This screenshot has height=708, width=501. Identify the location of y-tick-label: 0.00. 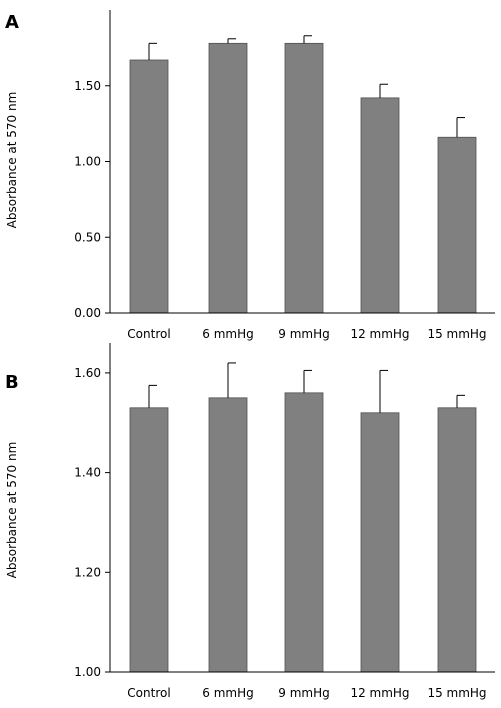
(87, 313).